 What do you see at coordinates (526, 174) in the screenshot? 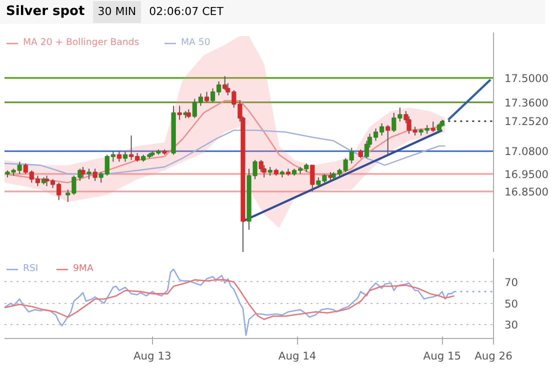
I see `y-tick-label: 16.9500` at bounding box center [526, 174].